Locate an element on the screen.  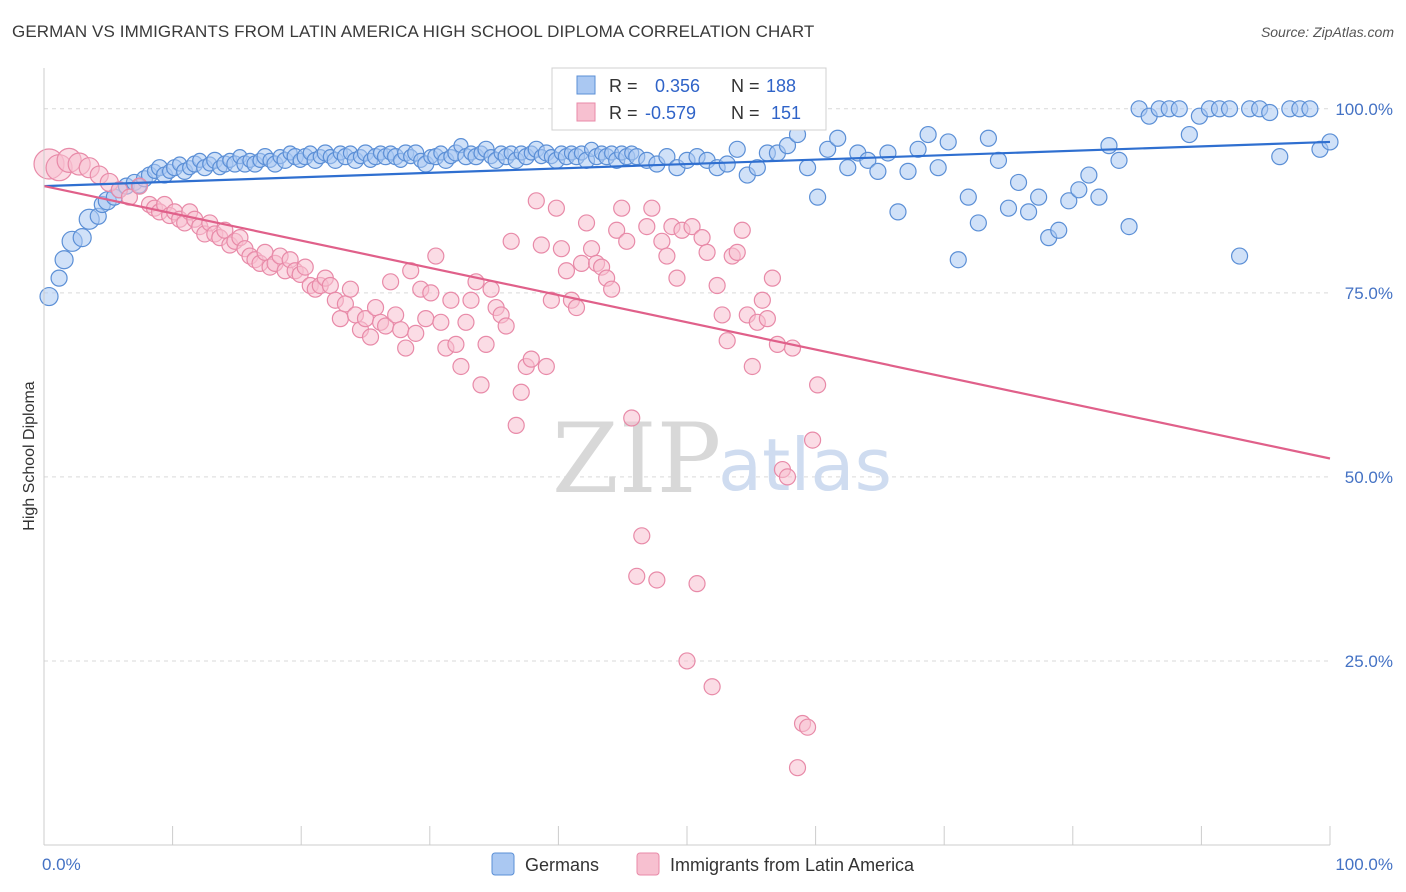
stats-n-label-latin-america: N = is located at coordinates (745, 113).